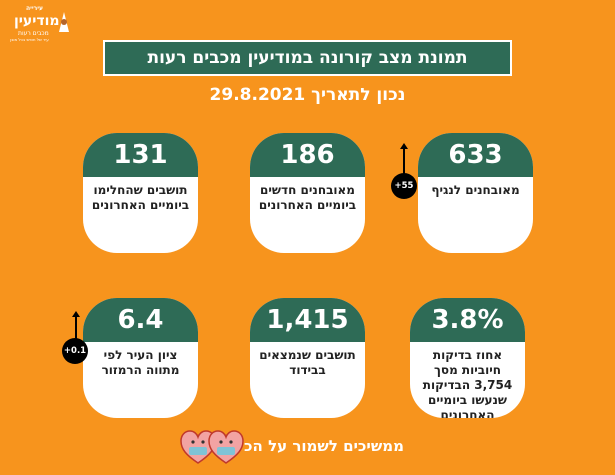 The width and height of the screenshot is (615, 475). I want to click on stat-value: 6.4, so click(140, 320).